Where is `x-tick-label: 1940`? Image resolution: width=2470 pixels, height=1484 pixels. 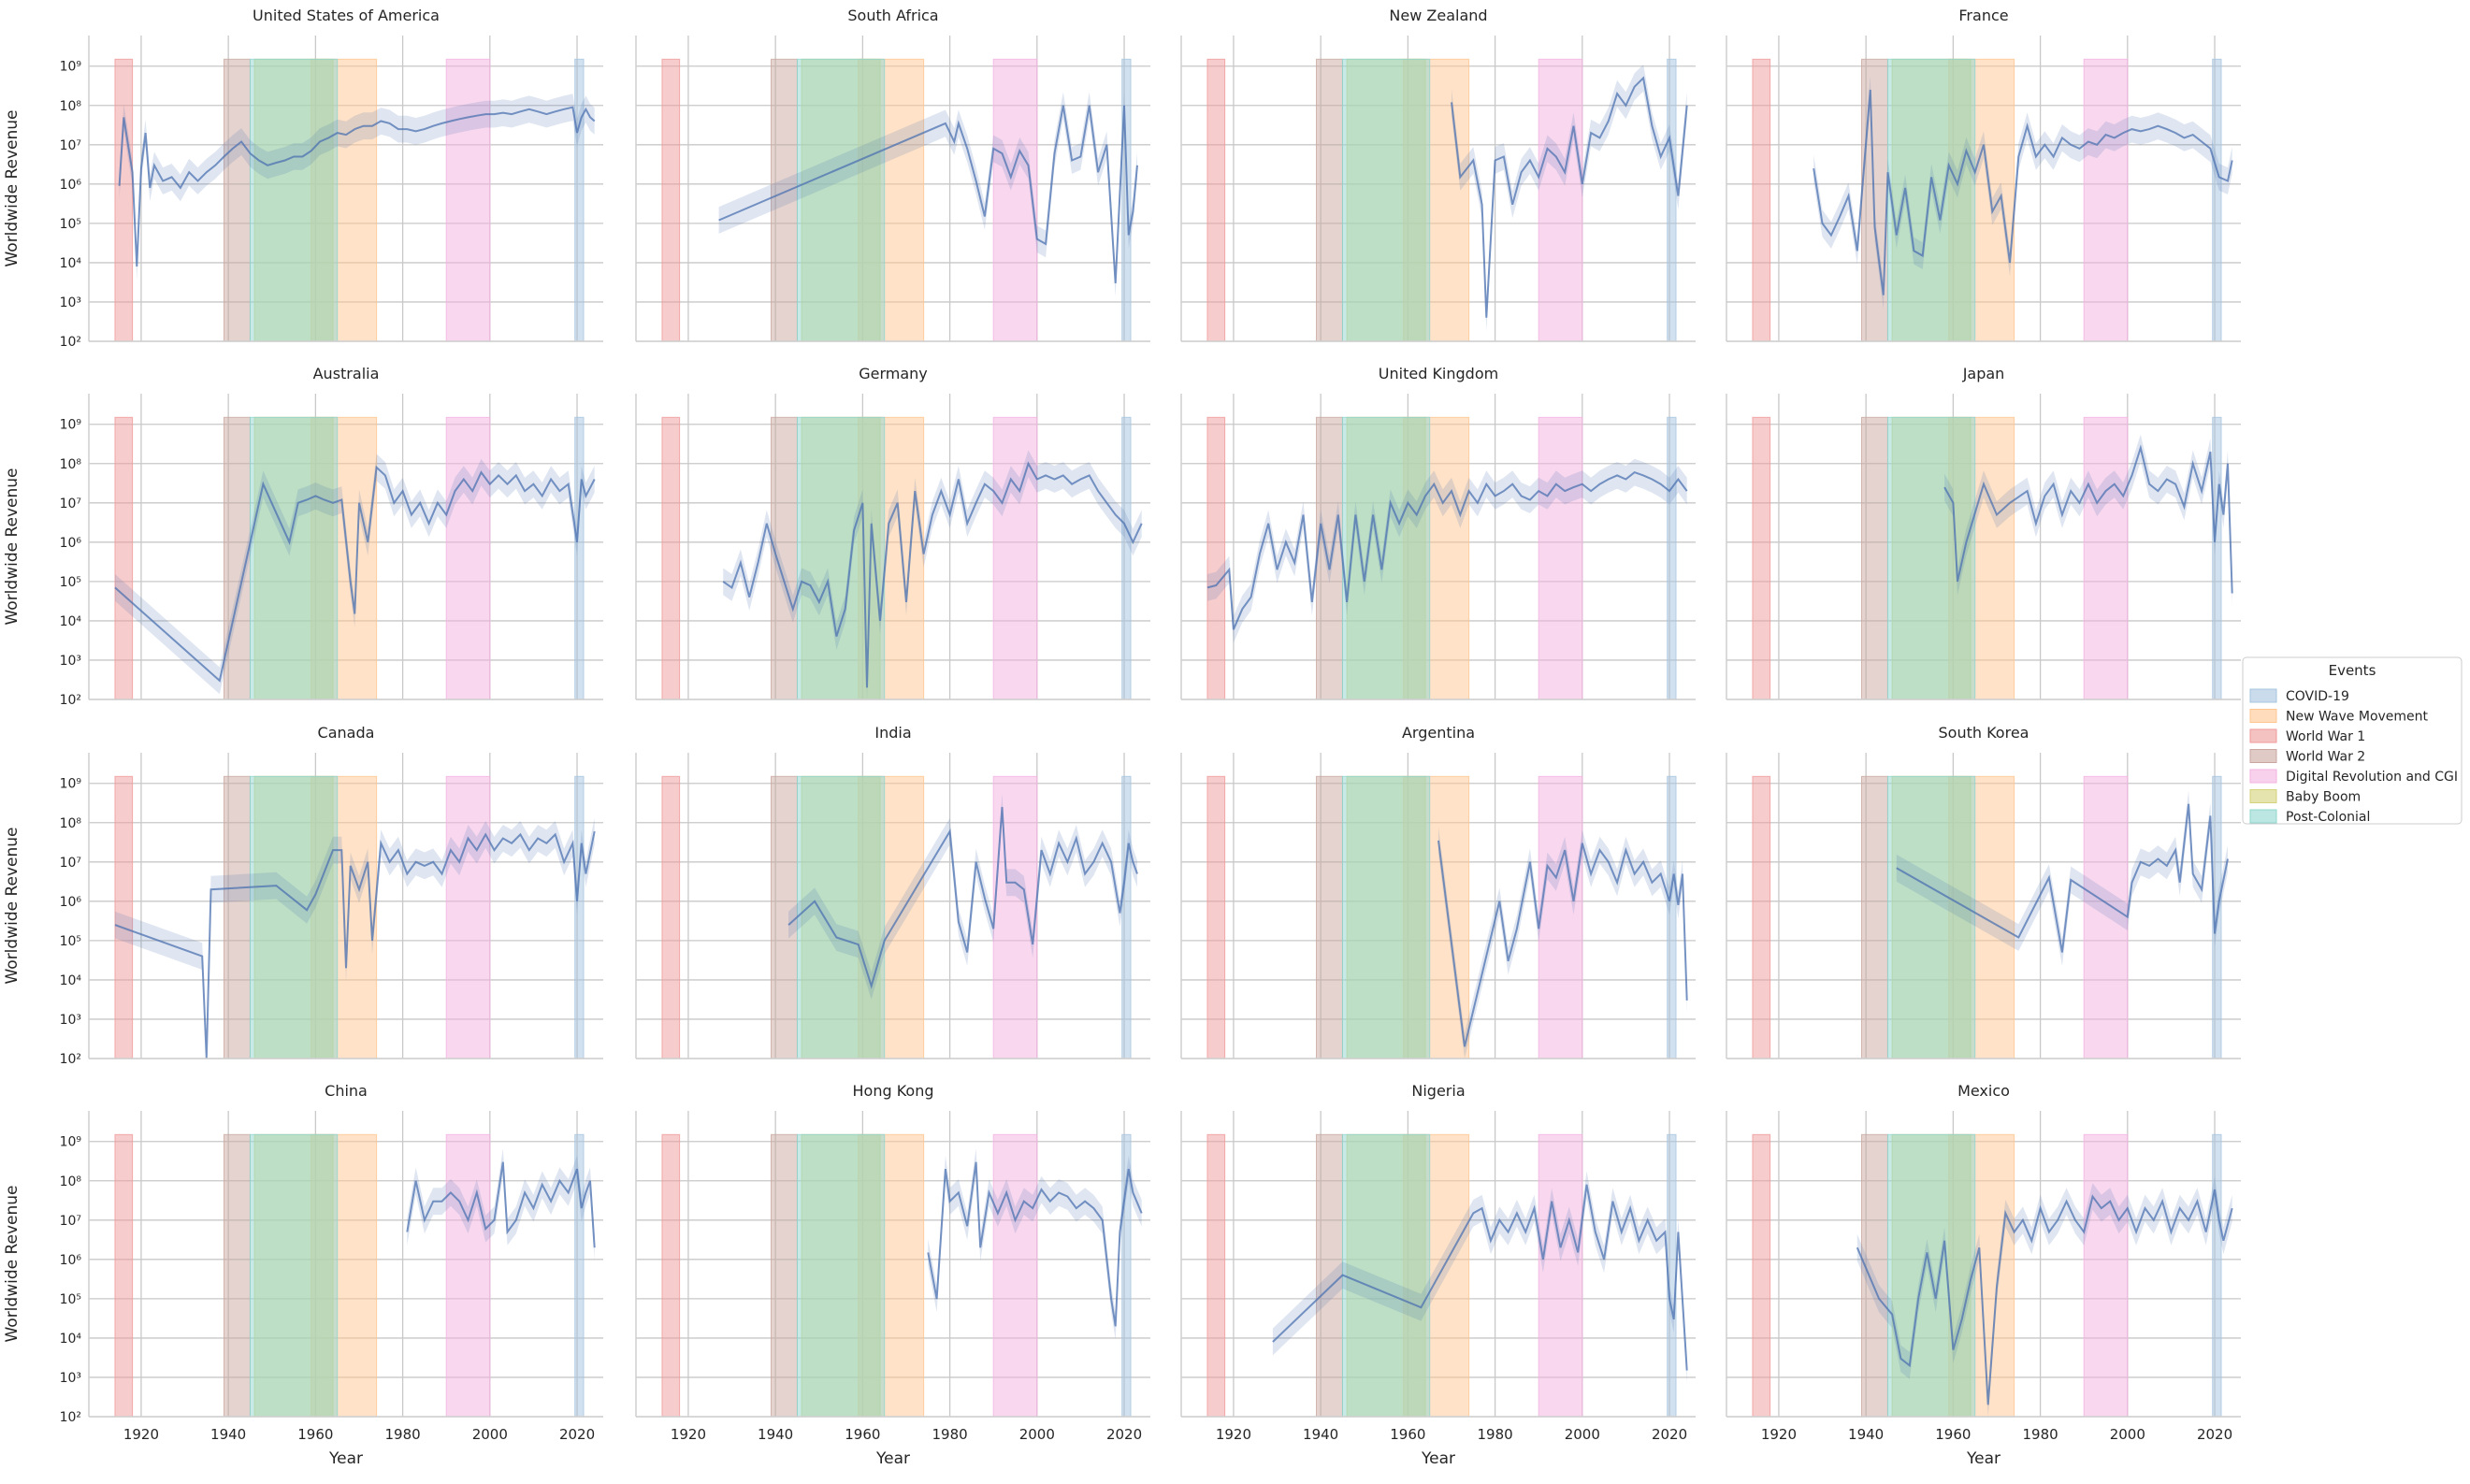 x-tick-label: 1940 is located at coordinates (1866, 1434).